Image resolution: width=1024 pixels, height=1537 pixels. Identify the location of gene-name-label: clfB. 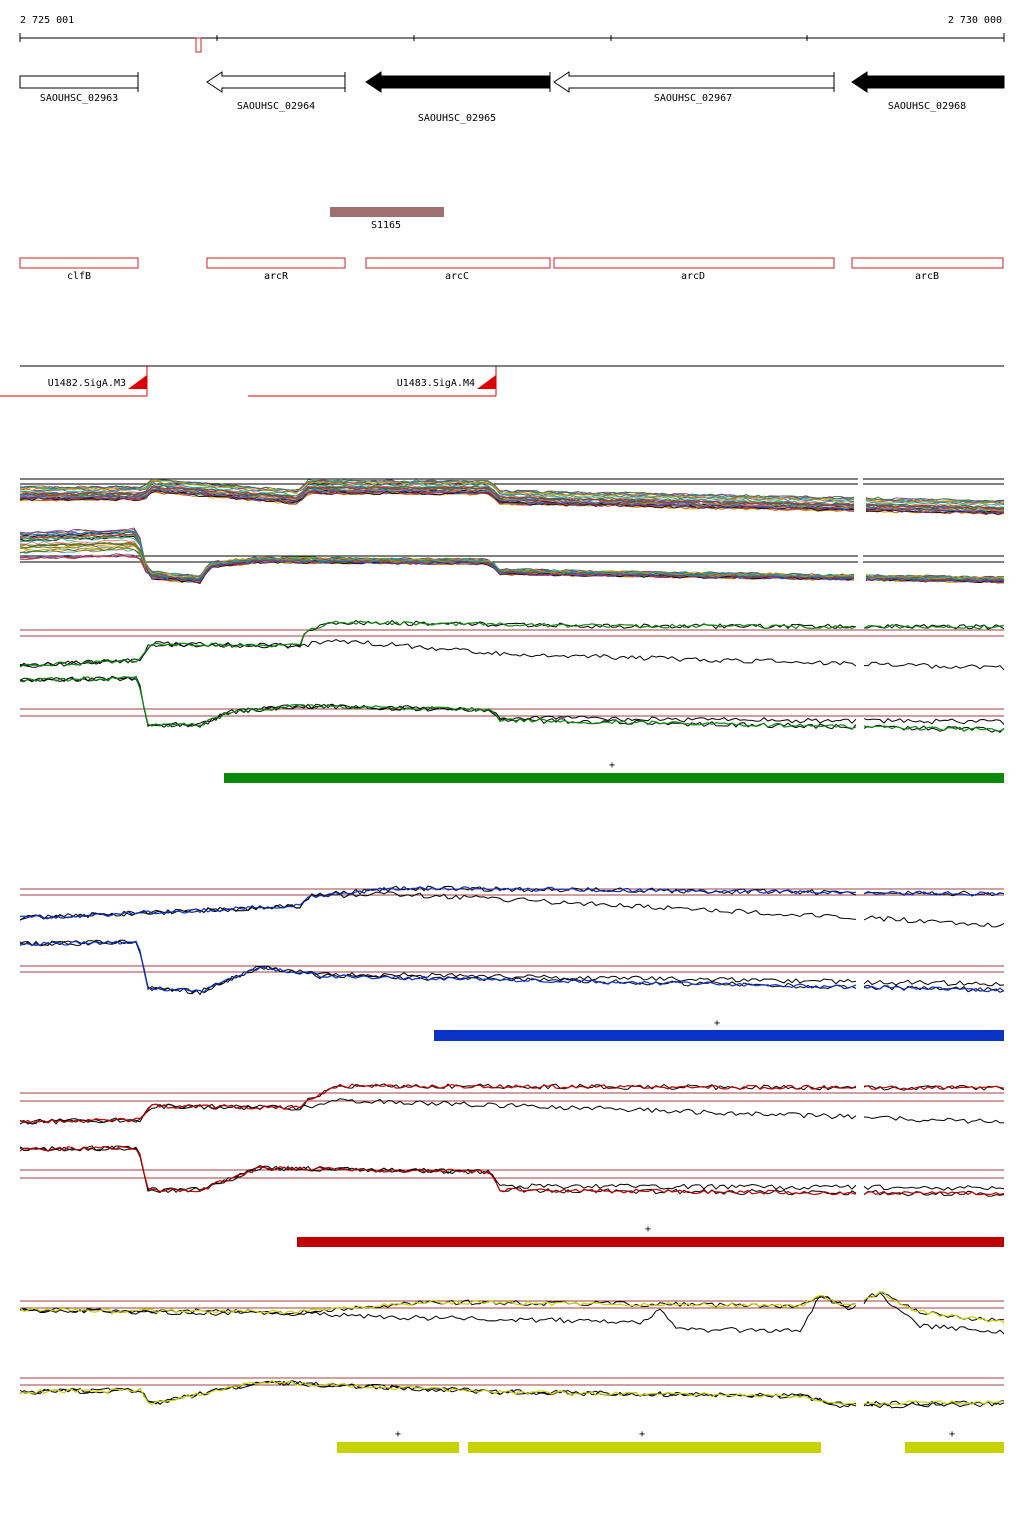
(79, 276).